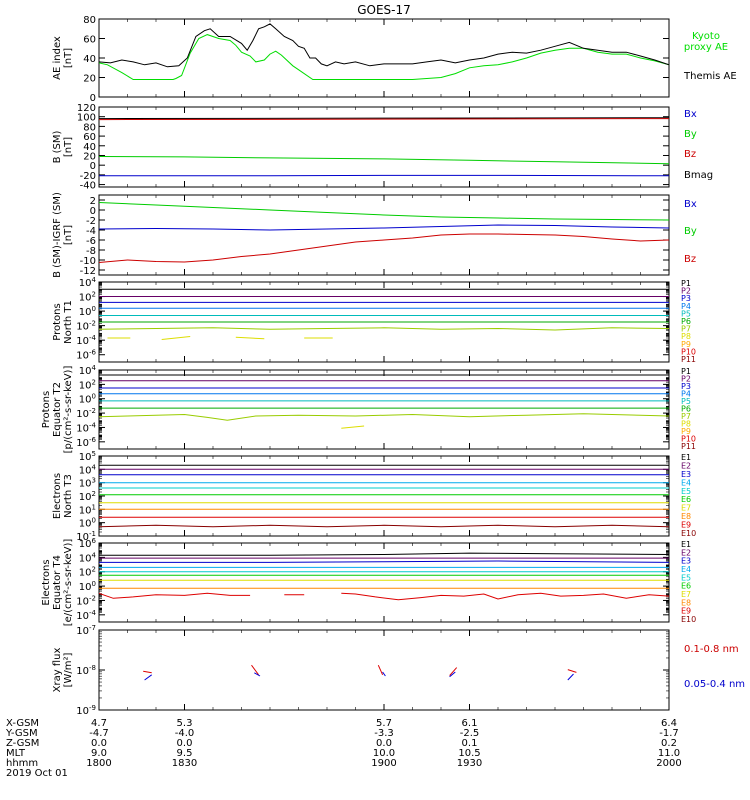 The width and height of the screenshot is (750, 800). I want to click on y-axis-label: North T3, so click(68, 496).